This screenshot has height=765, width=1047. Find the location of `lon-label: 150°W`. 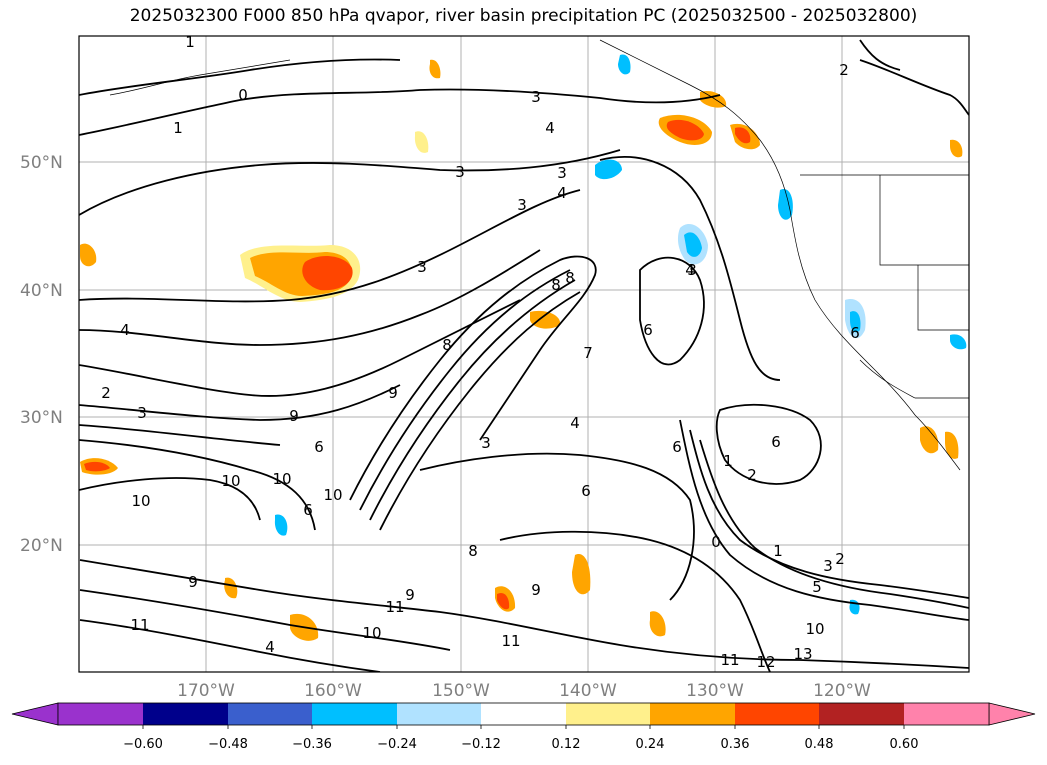

lon-label: 150°W is located at coordinates (461, 691).